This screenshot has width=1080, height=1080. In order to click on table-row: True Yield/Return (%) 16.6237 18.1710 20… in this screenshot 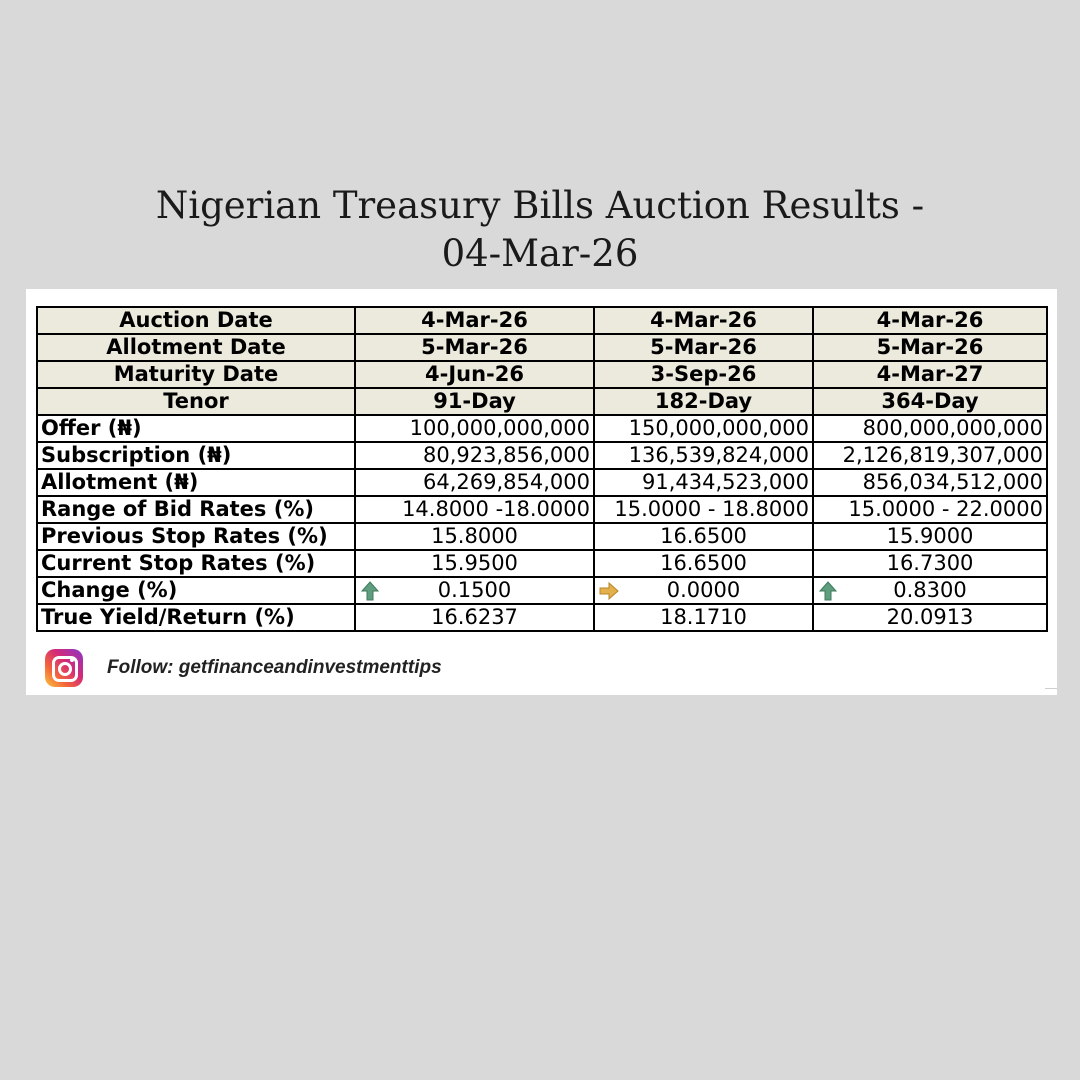, I will do `click(542, 617)`.